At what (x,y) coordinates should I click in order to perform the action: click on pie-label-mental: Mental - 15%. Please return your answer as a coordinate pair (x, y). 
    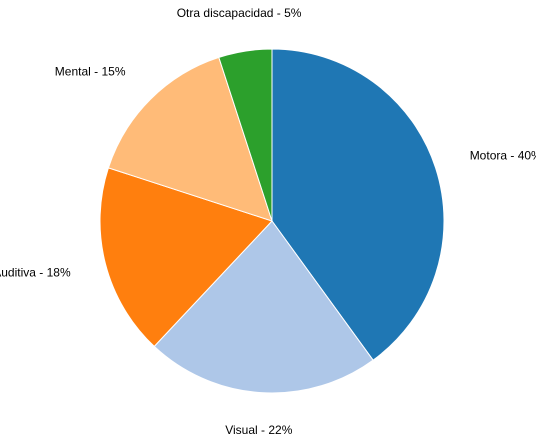
    Looking at the image, I should click on (90, 72).